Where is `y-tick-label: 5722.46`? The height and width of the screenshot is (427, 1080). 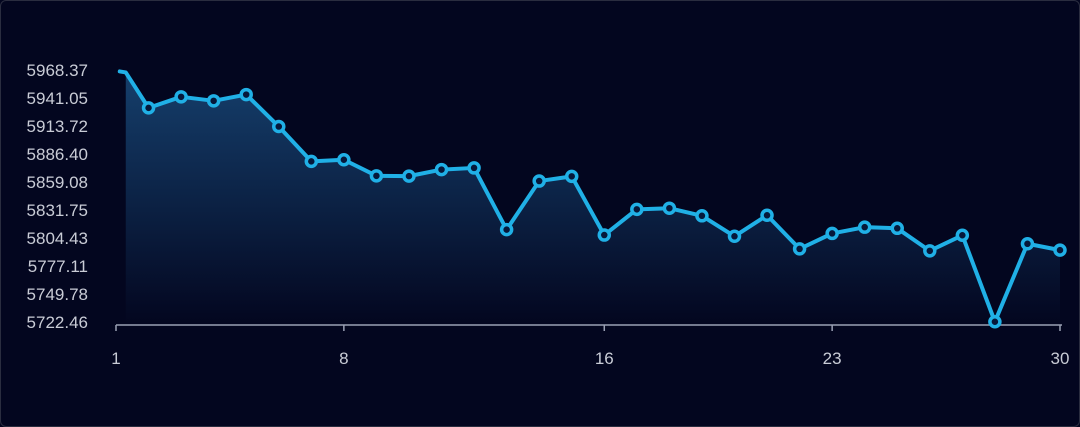 y-tick-label: 5722.46 is located at coordinates (57, 322).